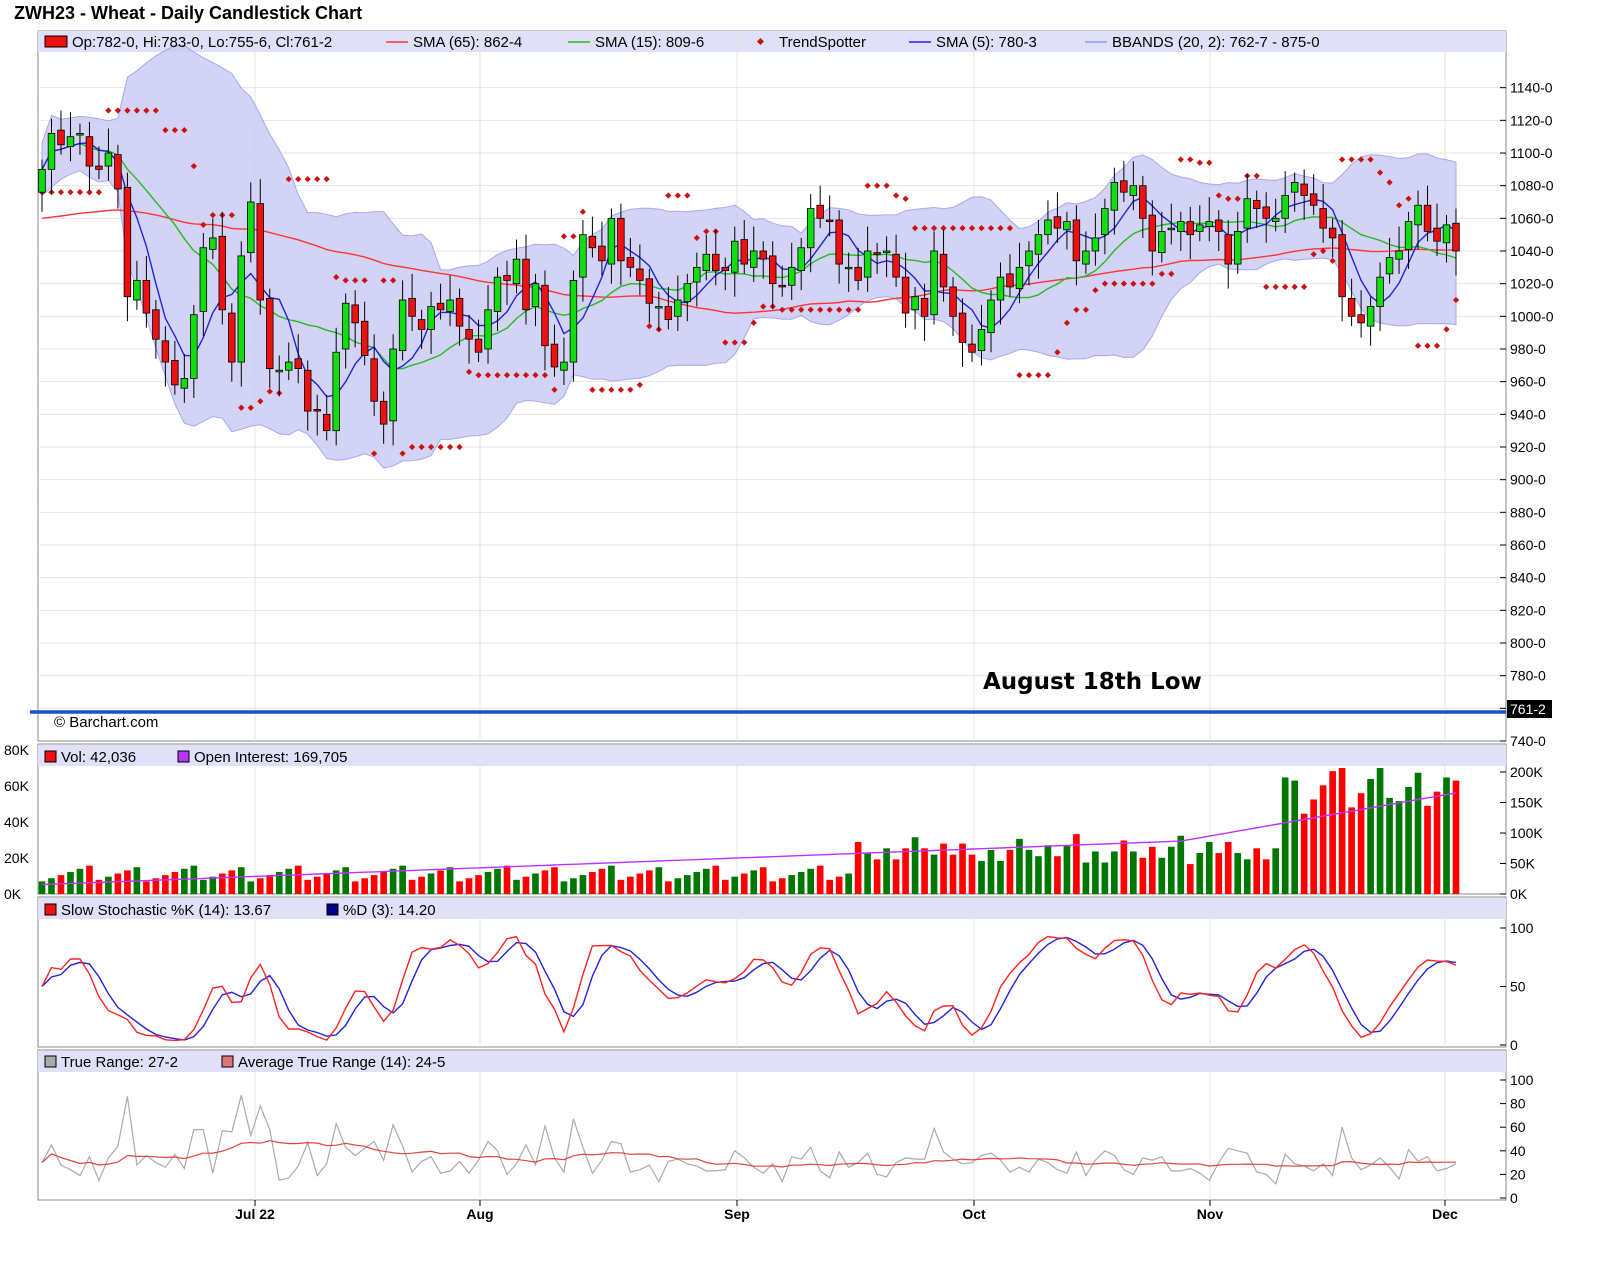  Describe the element at coordinates (56, 41) in the screenshot. I see `ohlc-legend-swatch` at that location.